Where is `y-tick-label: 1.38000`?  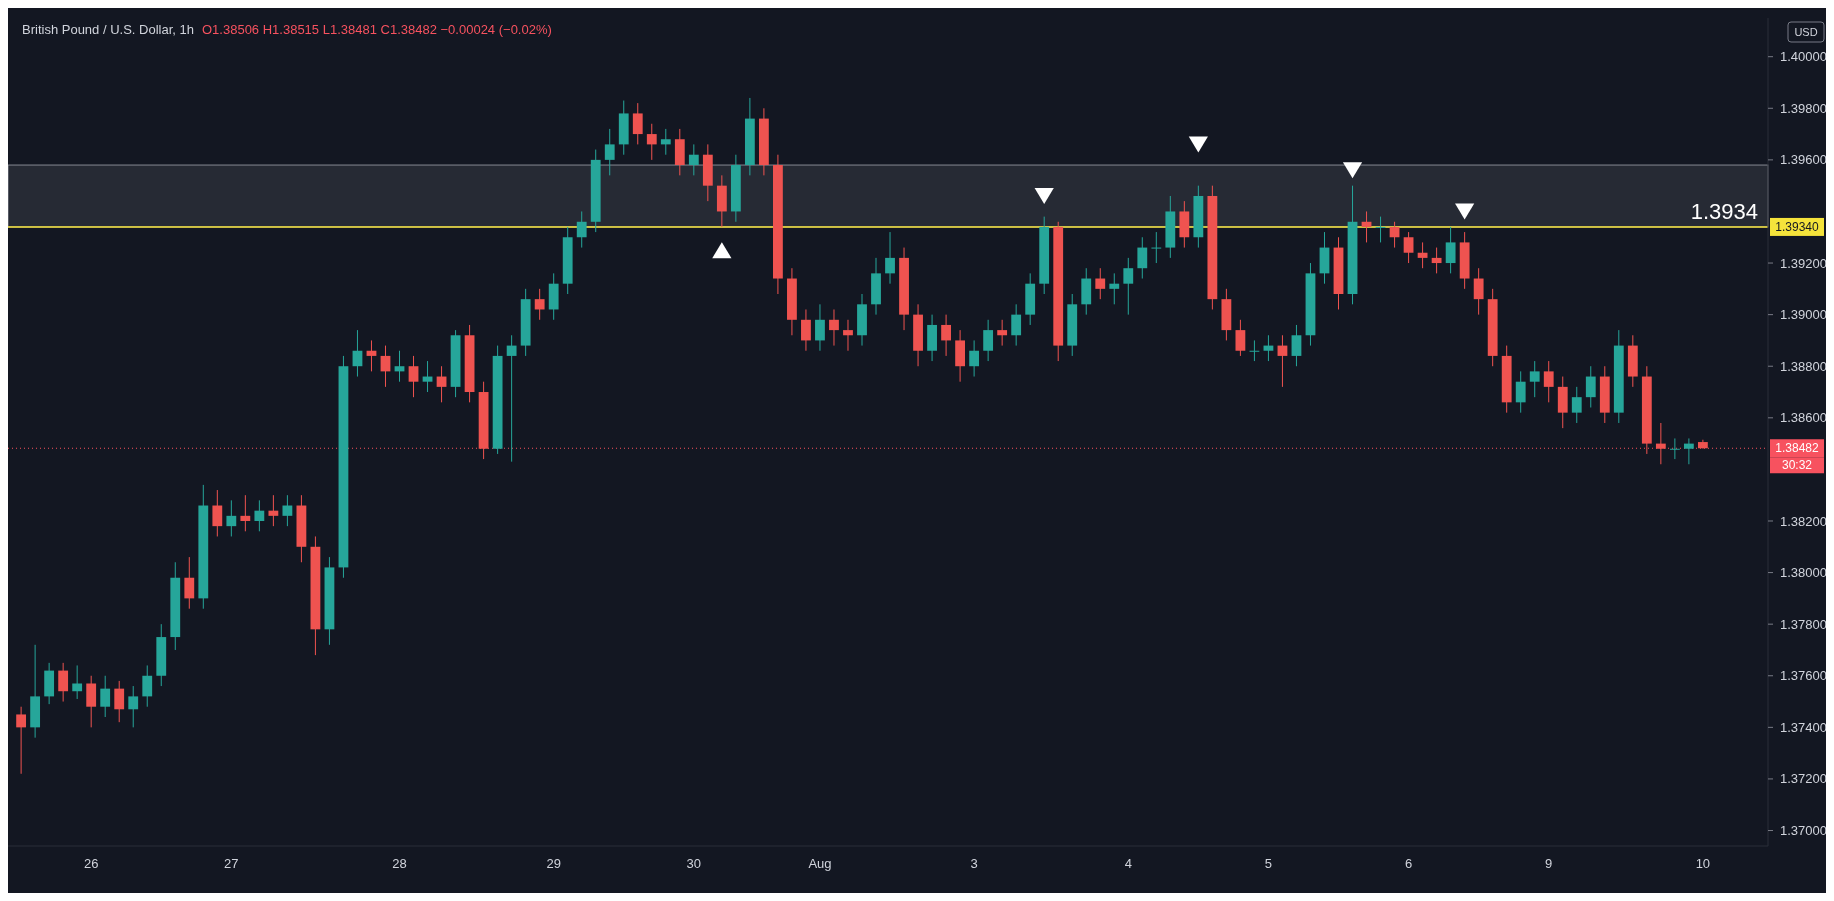 y-tick-label: 1.38000 is located at coordinates (1803, 573).